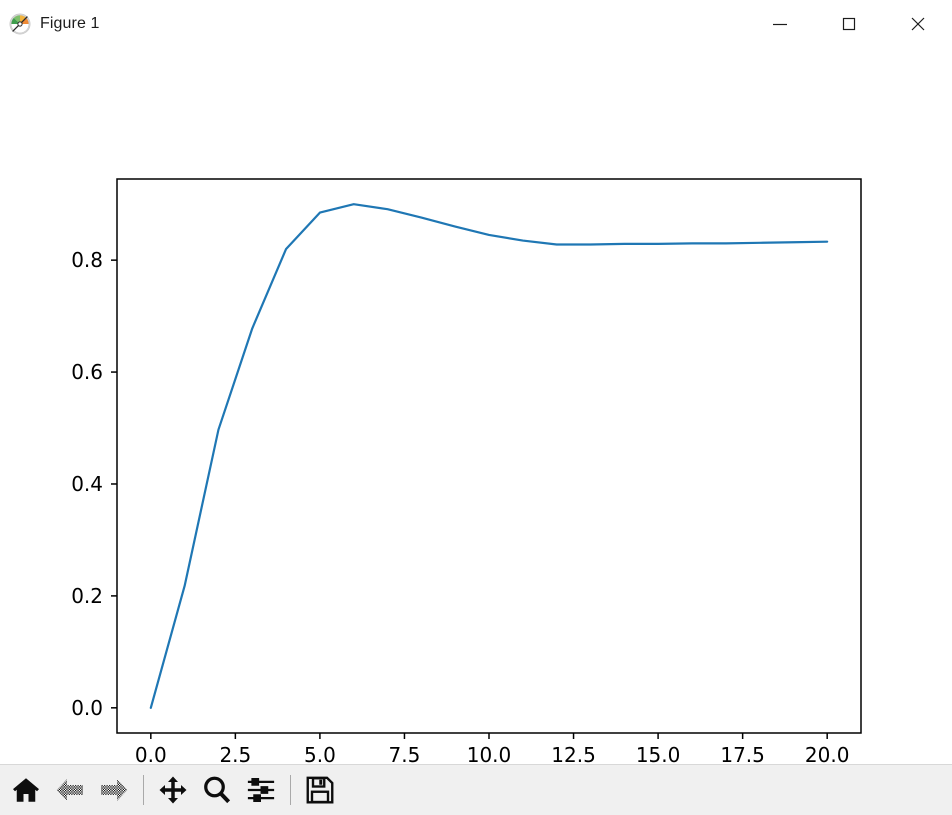 This screenshot has height=815, width=952. Describe the element at coordinates (827, 753) in the screenshot. I see `x-tick-label: 20.0` at that location.